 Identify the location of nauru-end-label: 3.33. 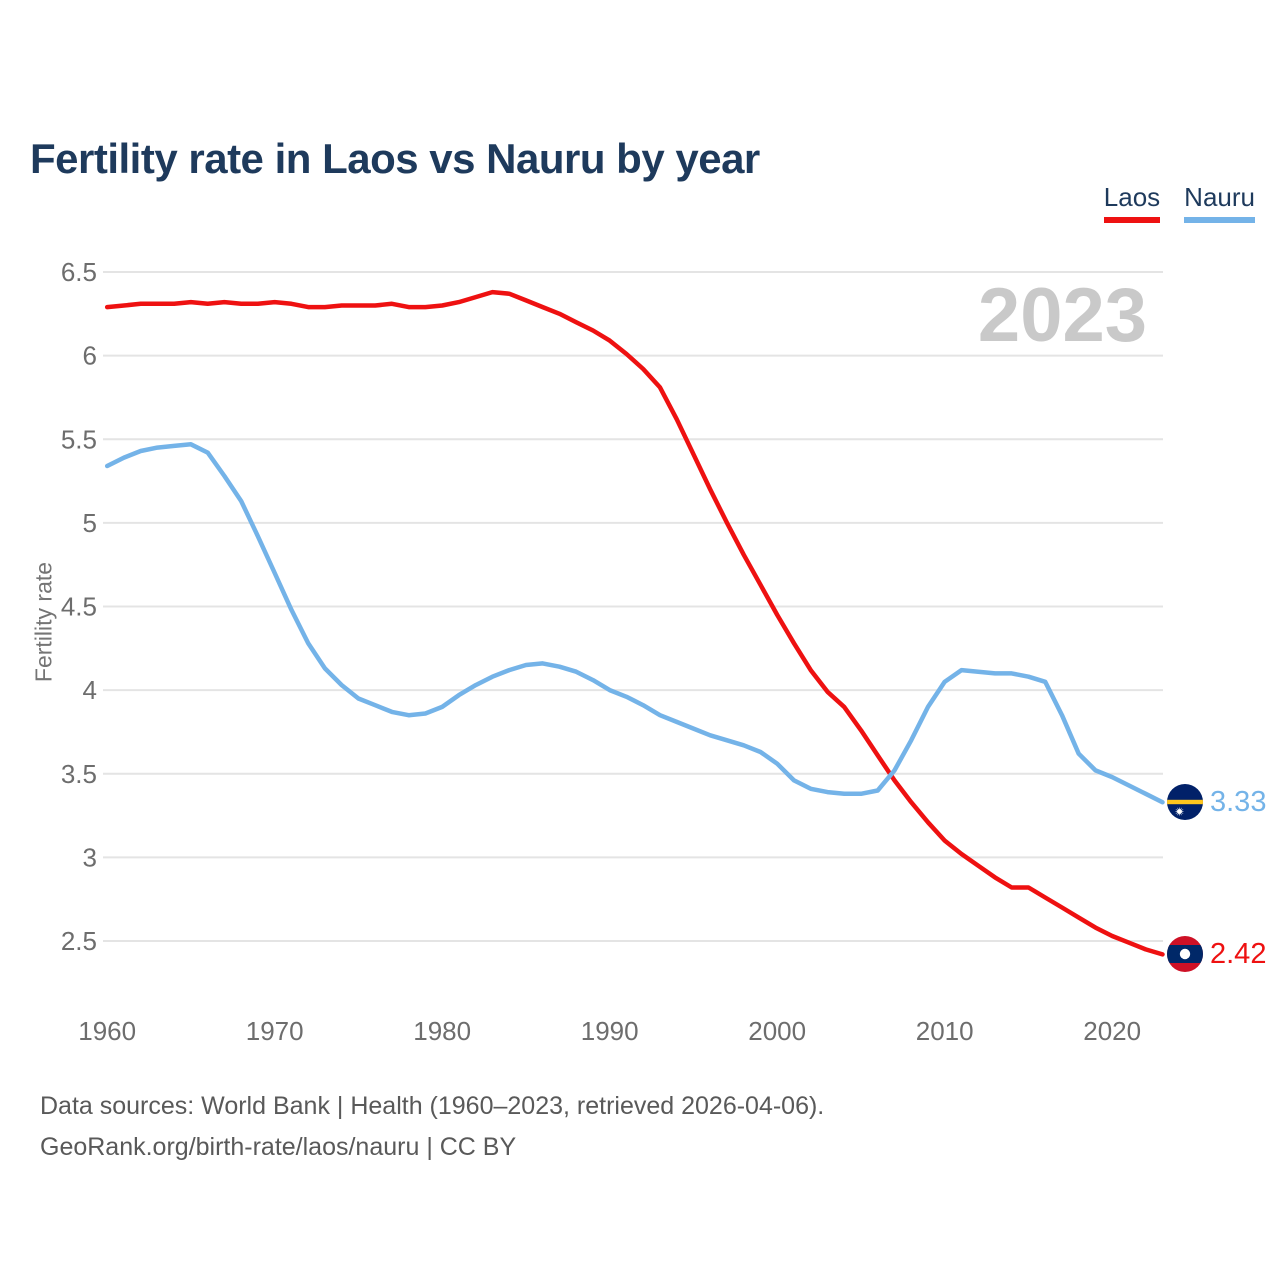
(1215, 802).